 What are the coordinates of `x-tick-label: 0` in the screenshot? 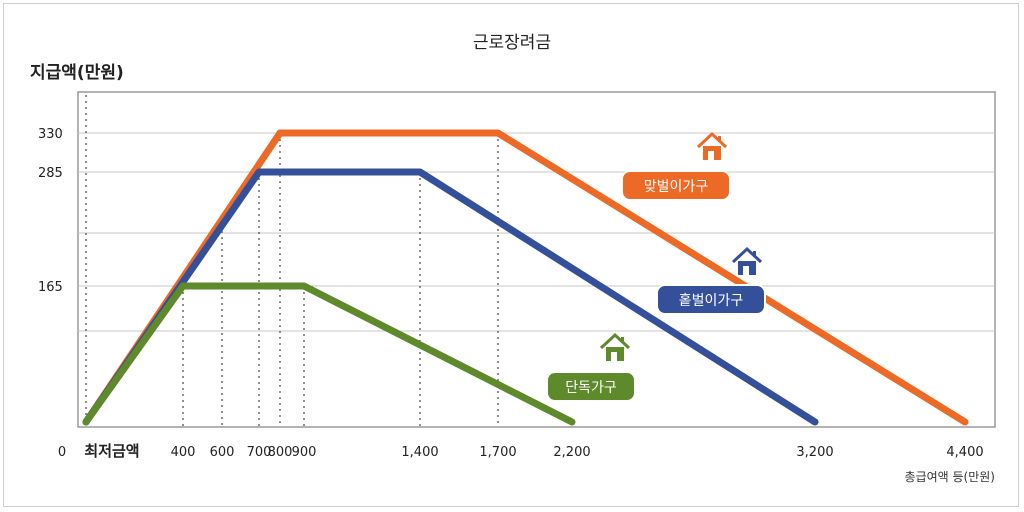 It's located at (62, 452).